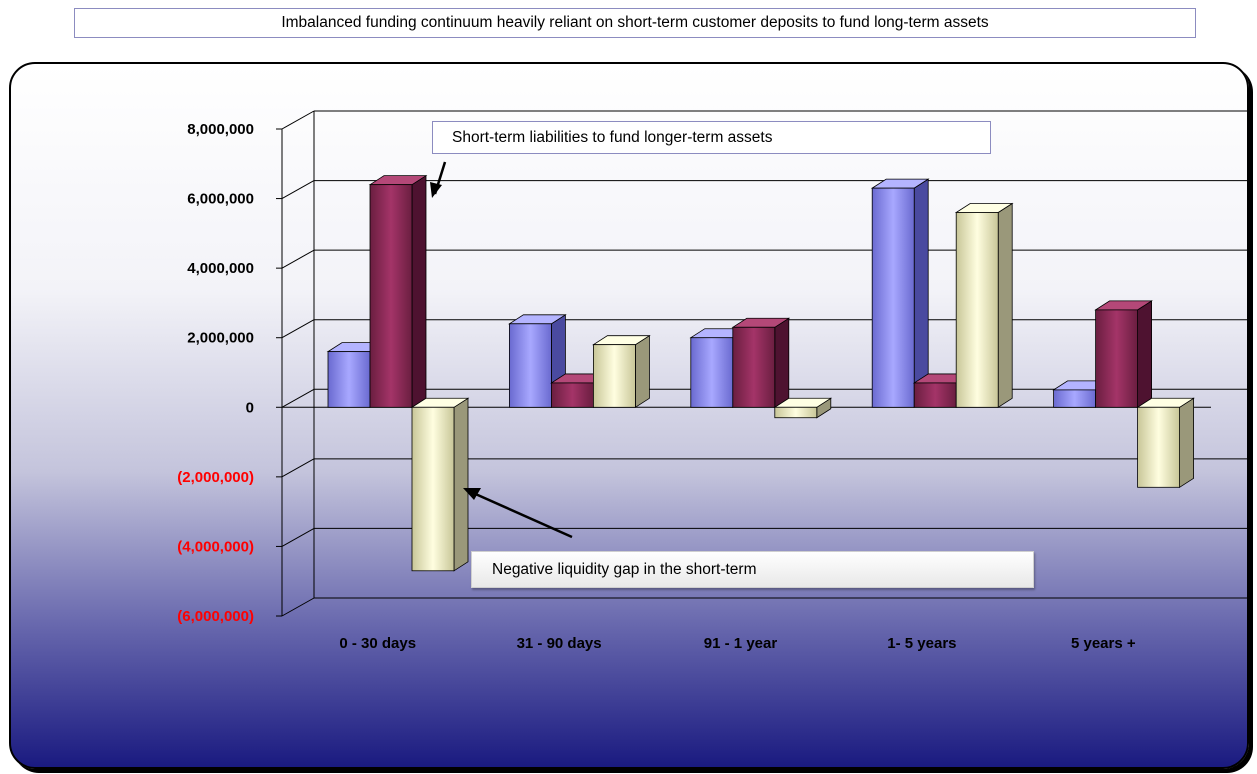 The width and height of the screenshot is (1257, 774). I want to click on y-tick-label: (2,000,000), so click(215, 477).